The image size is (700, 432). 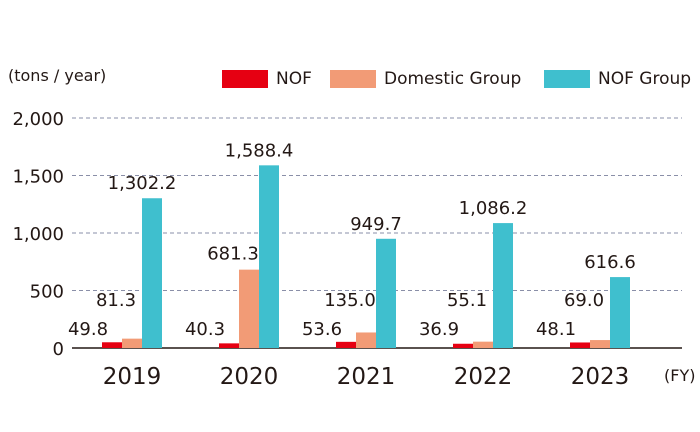 What do you see at coordinates (38, 234) in the screenshot?
I see `y-tick-label: 1,000` at bounding box center [38, 234].